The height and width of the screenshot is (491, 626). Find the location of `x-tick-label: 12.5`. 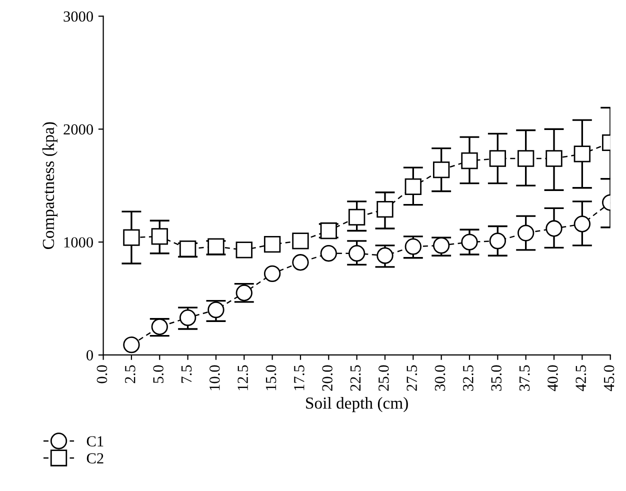

x-tick-label: 12.5 is located at coordinates (243, 377).